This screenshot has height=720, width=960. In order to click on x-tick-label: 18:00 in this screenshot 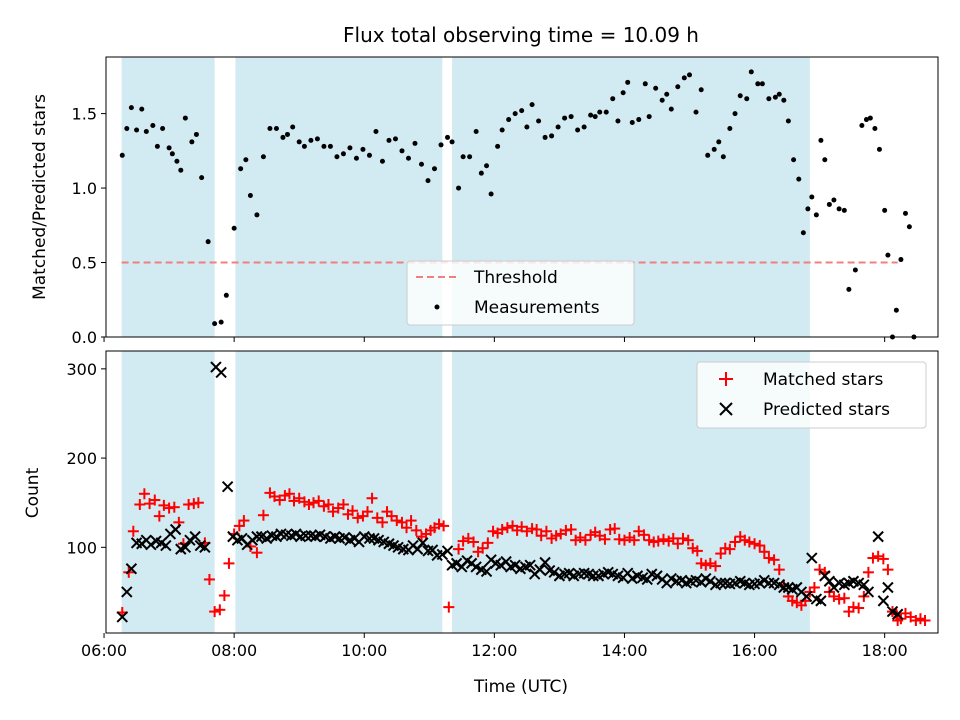, I will do `click(885, 650)`.